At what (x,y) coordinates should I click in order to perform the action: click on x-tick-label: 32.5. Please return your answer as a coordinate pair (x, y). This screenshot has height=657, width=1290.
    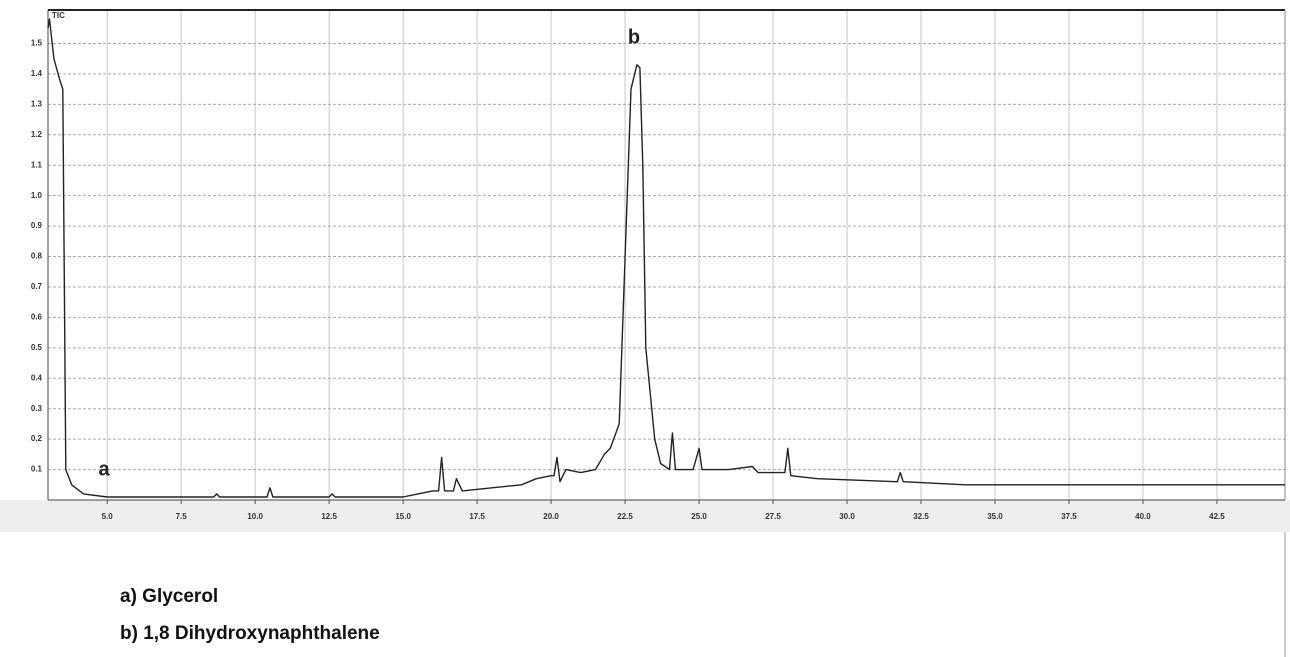
    Looking at the image, I should click on (921, 516).